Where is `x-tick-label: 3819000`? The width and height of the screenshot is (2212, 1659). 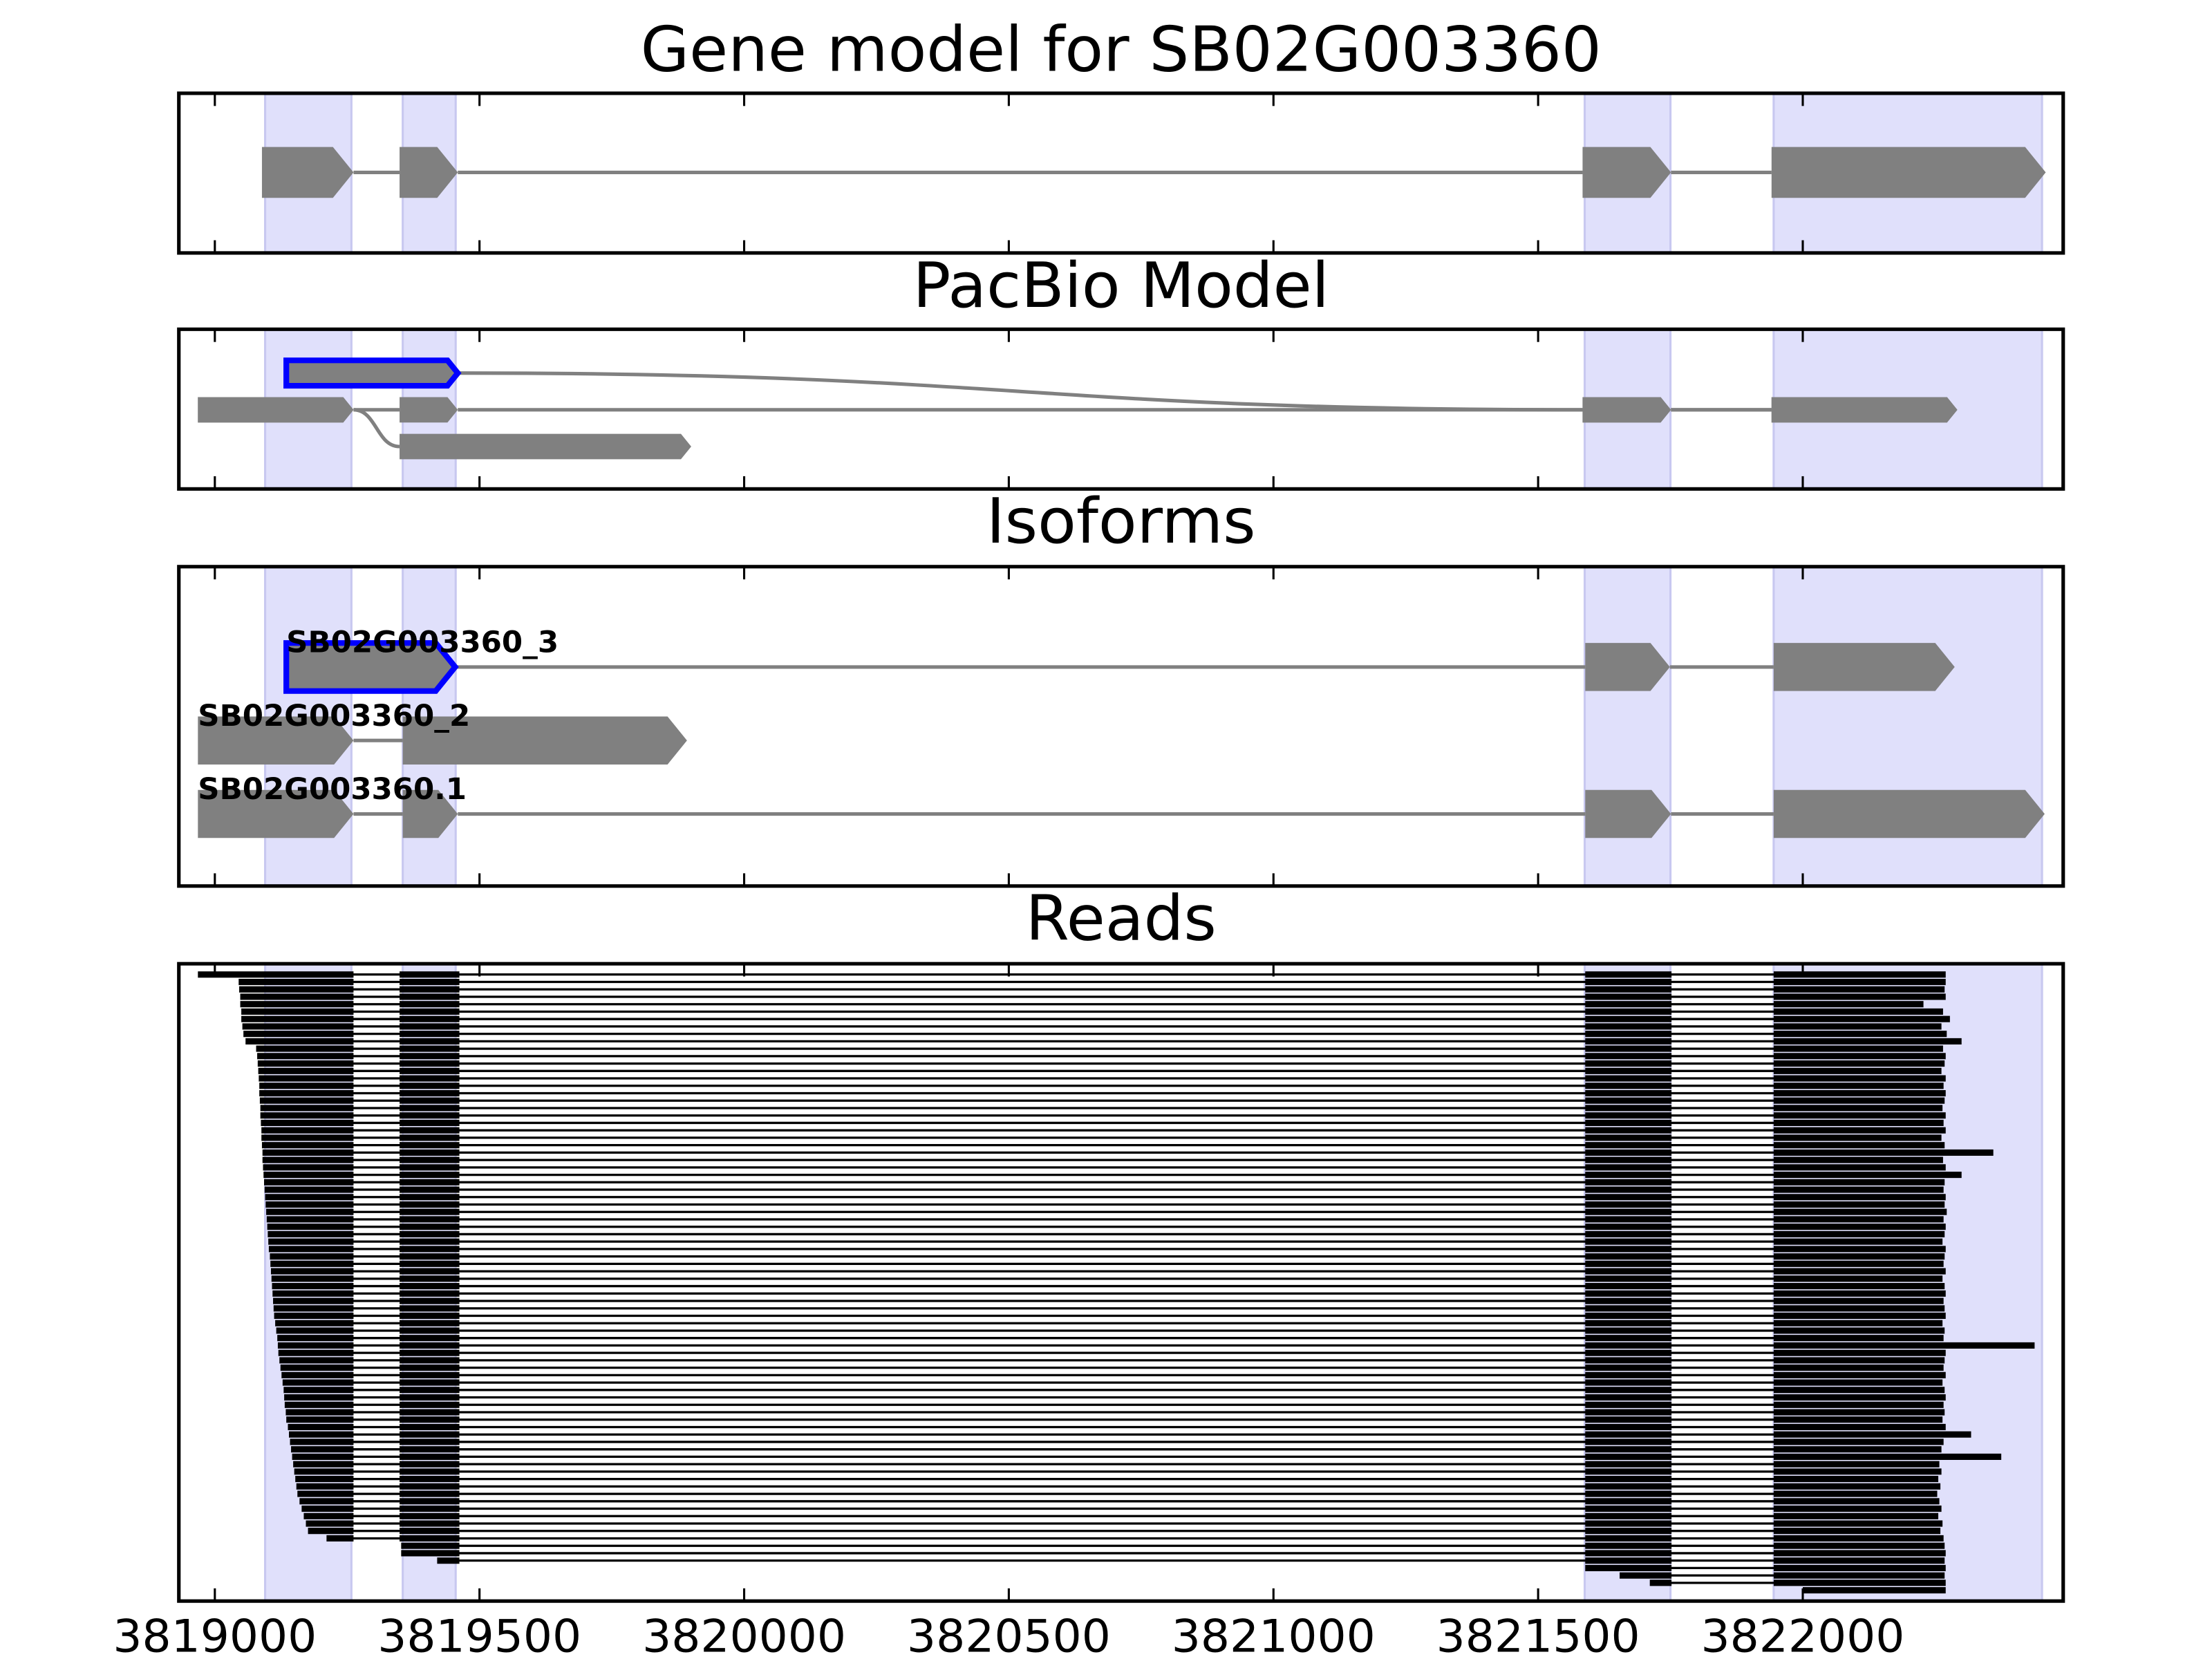 x-tick-label: 3819000 is located at coordinates (215, 1634).